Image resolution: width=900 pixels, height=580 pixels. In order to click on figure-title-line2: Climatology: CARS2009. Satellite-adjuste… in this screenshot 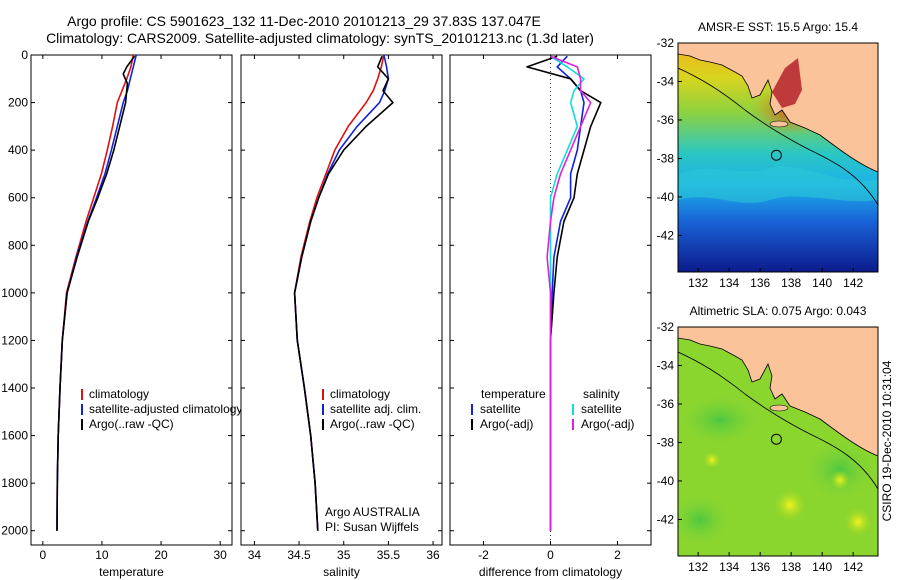, I will do `click(320, 38)`.